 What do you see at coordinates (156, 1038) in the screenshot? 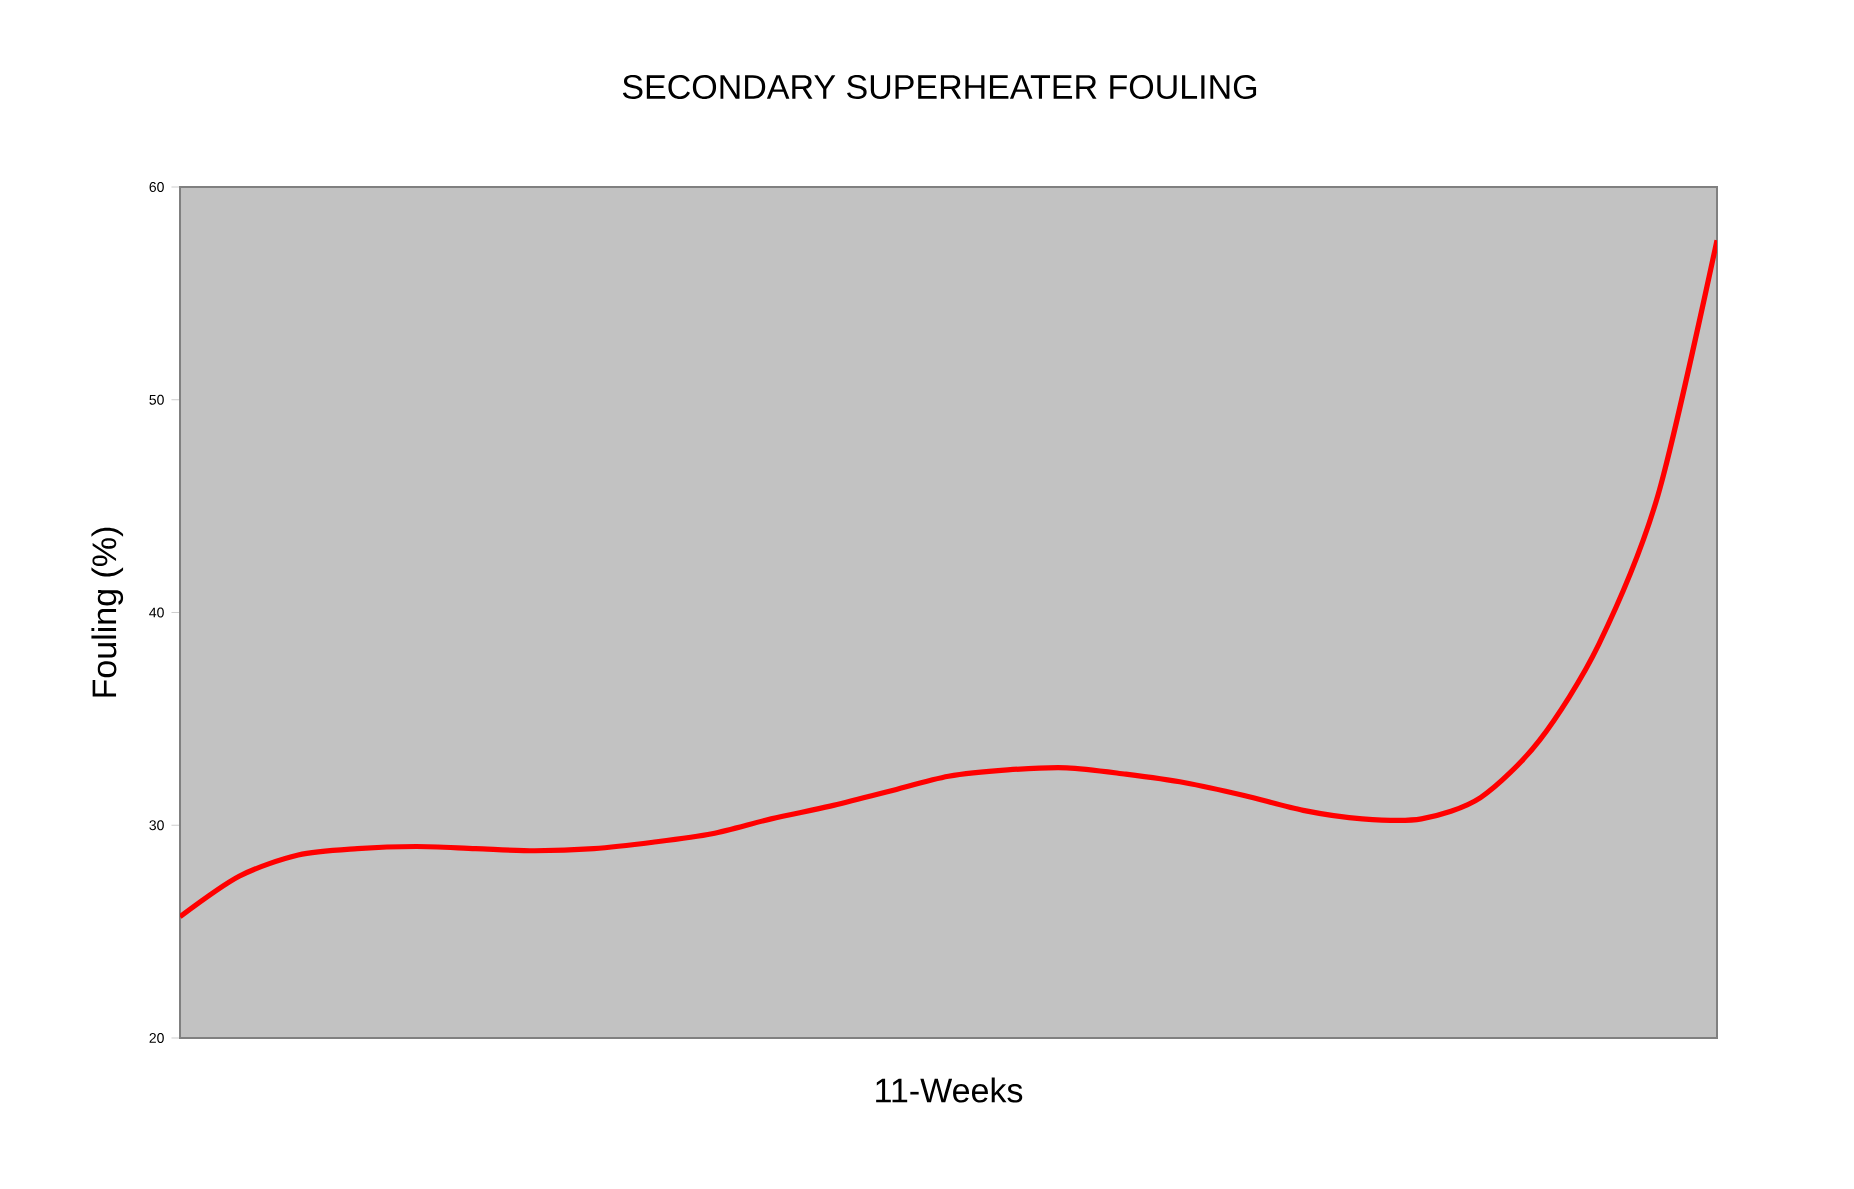
I see `y-tick-label: 20` at bounding box center [156, 1038].